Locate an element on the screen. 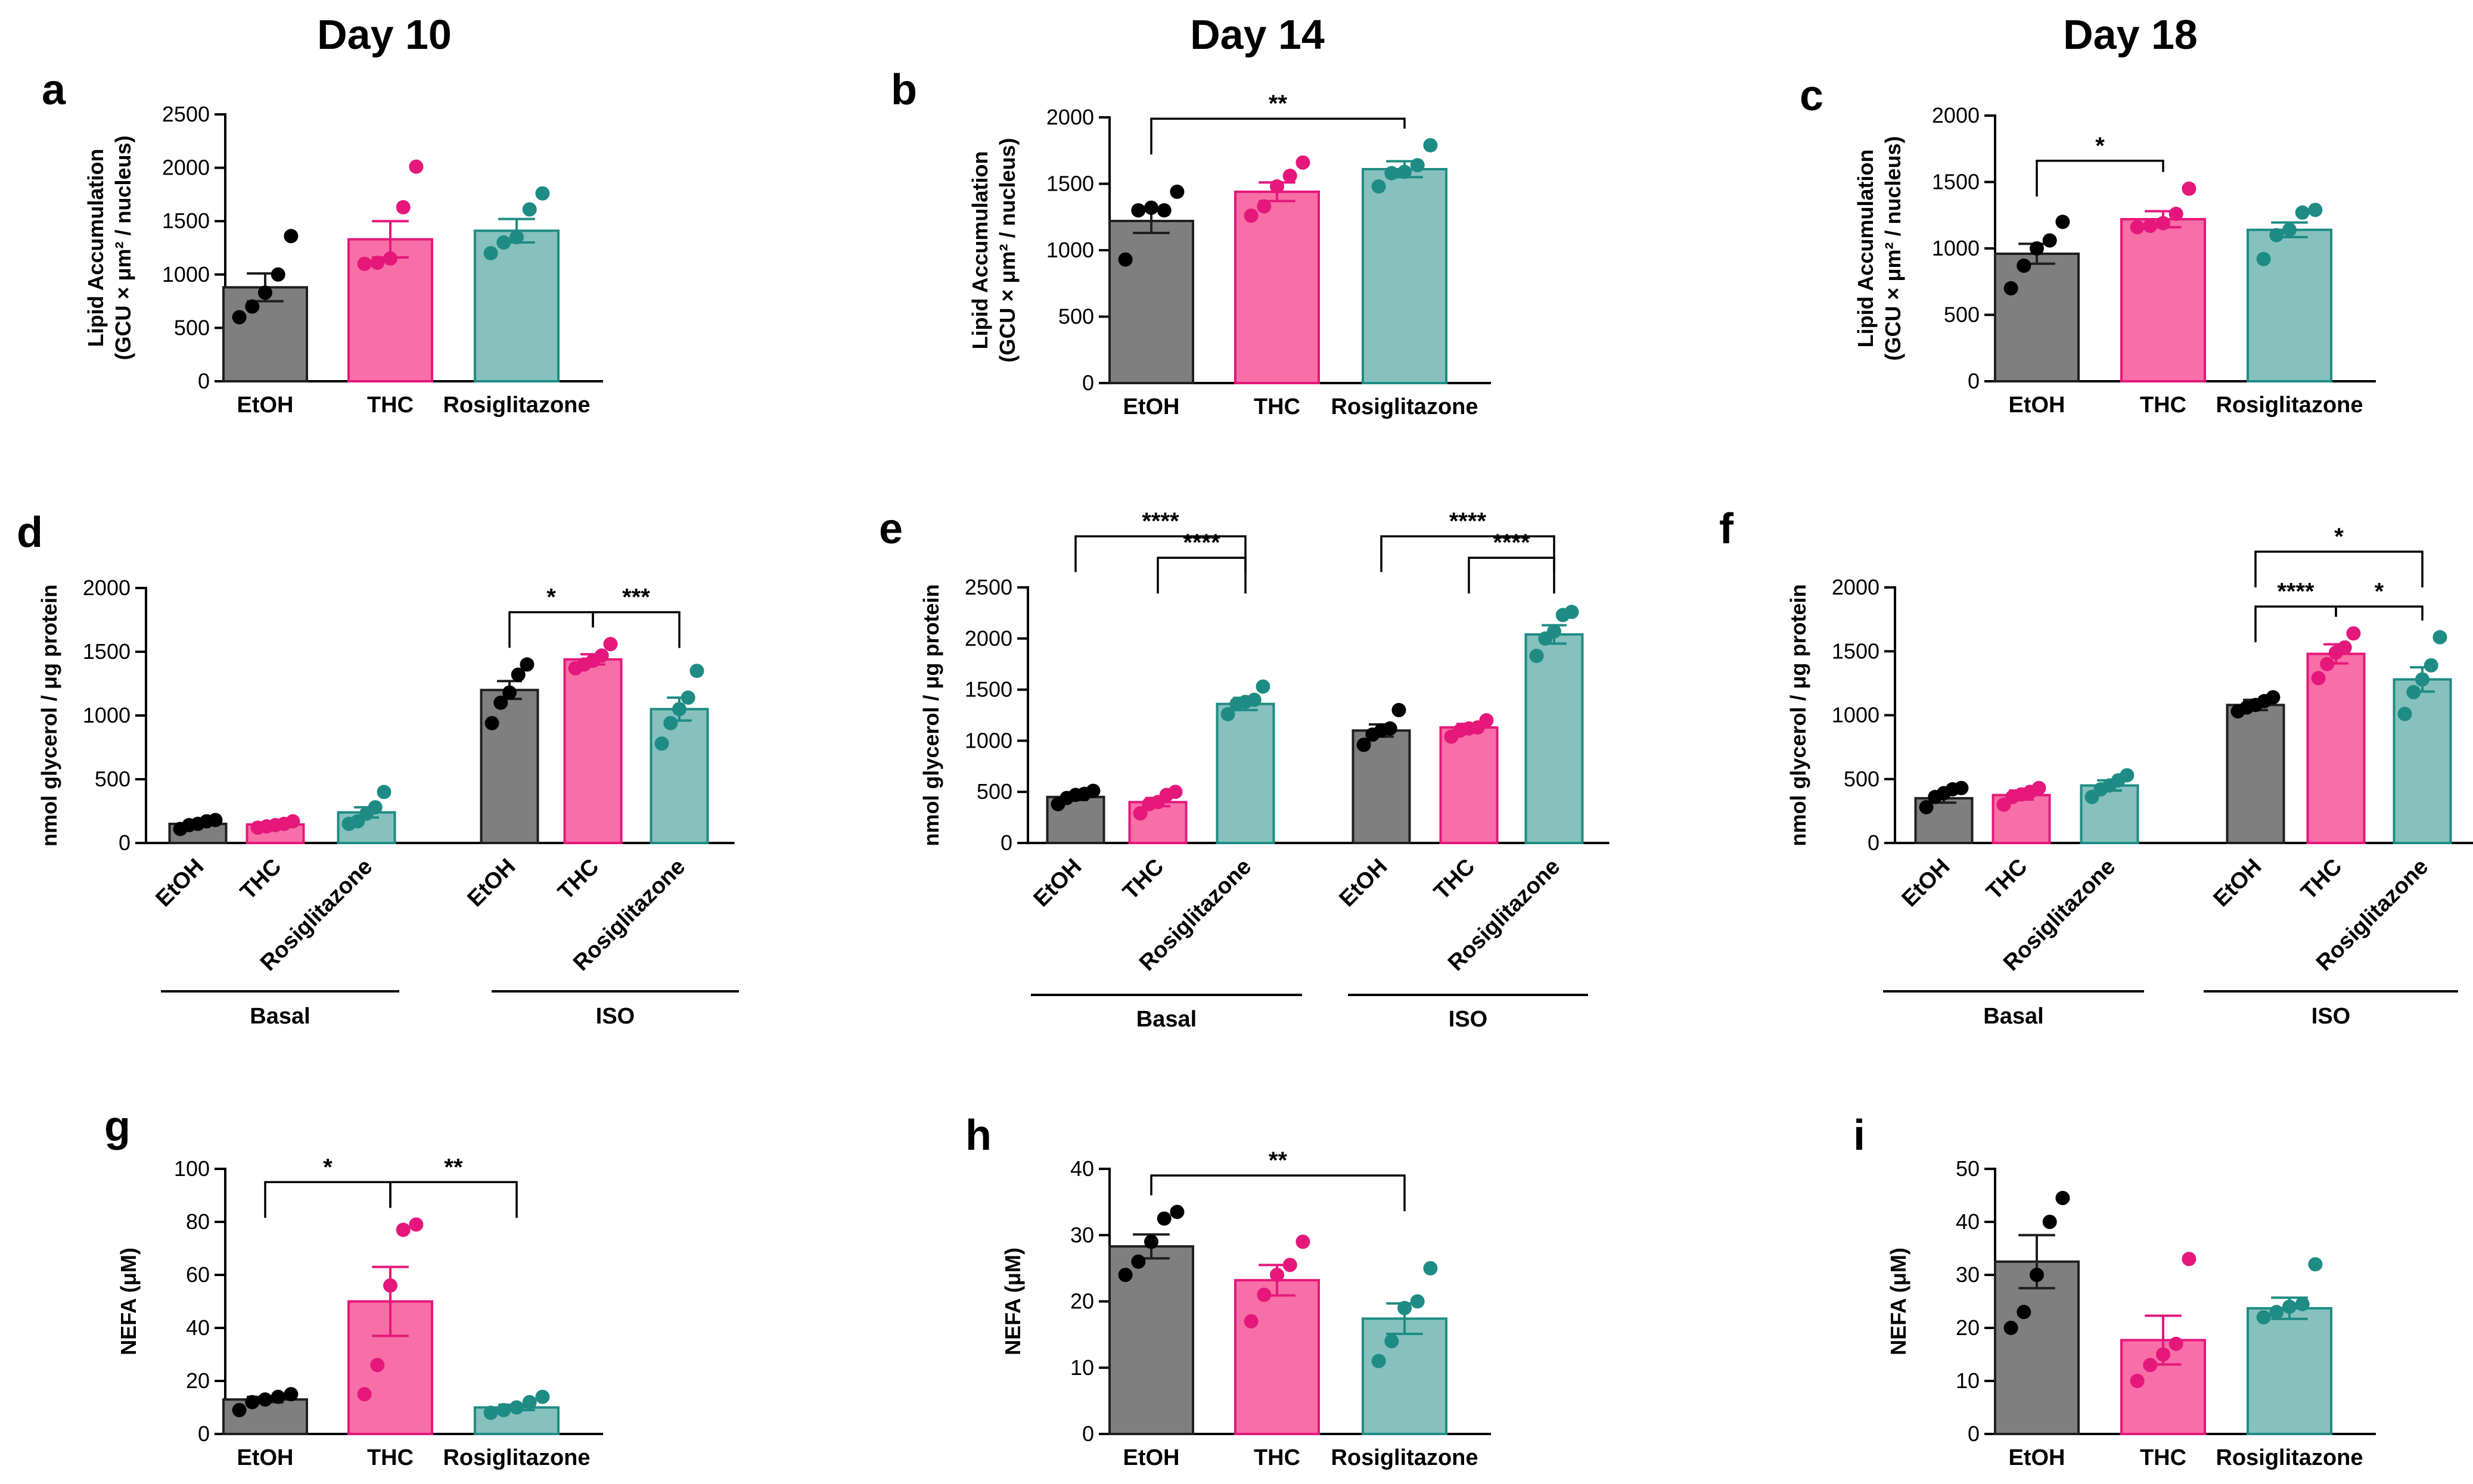 The image size is (2473, 1484). y-axis-label: nmol glycerol / μg protein is located at coordinates (1798, 715).